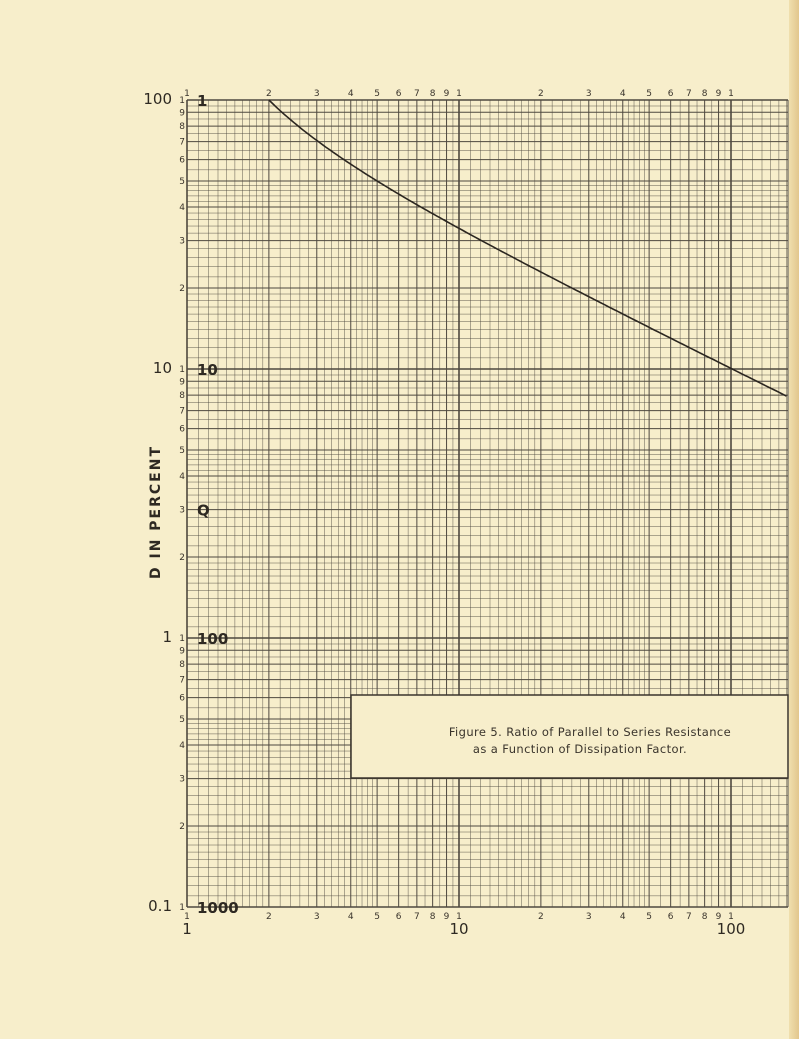  I want to click on caption-background, so click(569, 736).